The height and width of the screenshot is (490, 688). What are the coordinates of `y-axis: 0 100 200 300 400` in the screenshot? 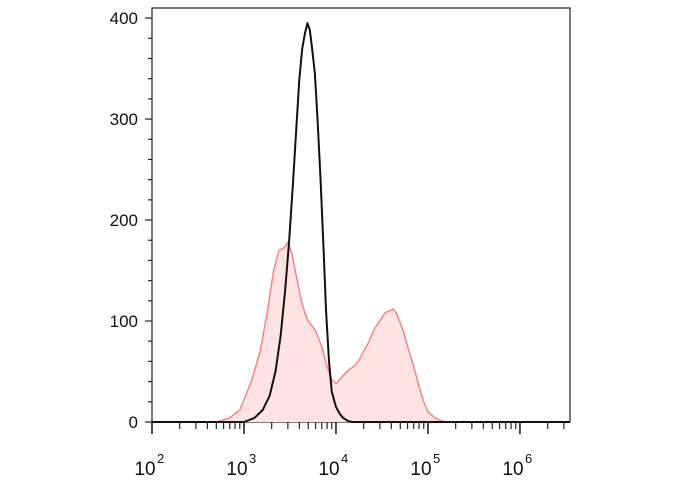 It's located at (131, 220).